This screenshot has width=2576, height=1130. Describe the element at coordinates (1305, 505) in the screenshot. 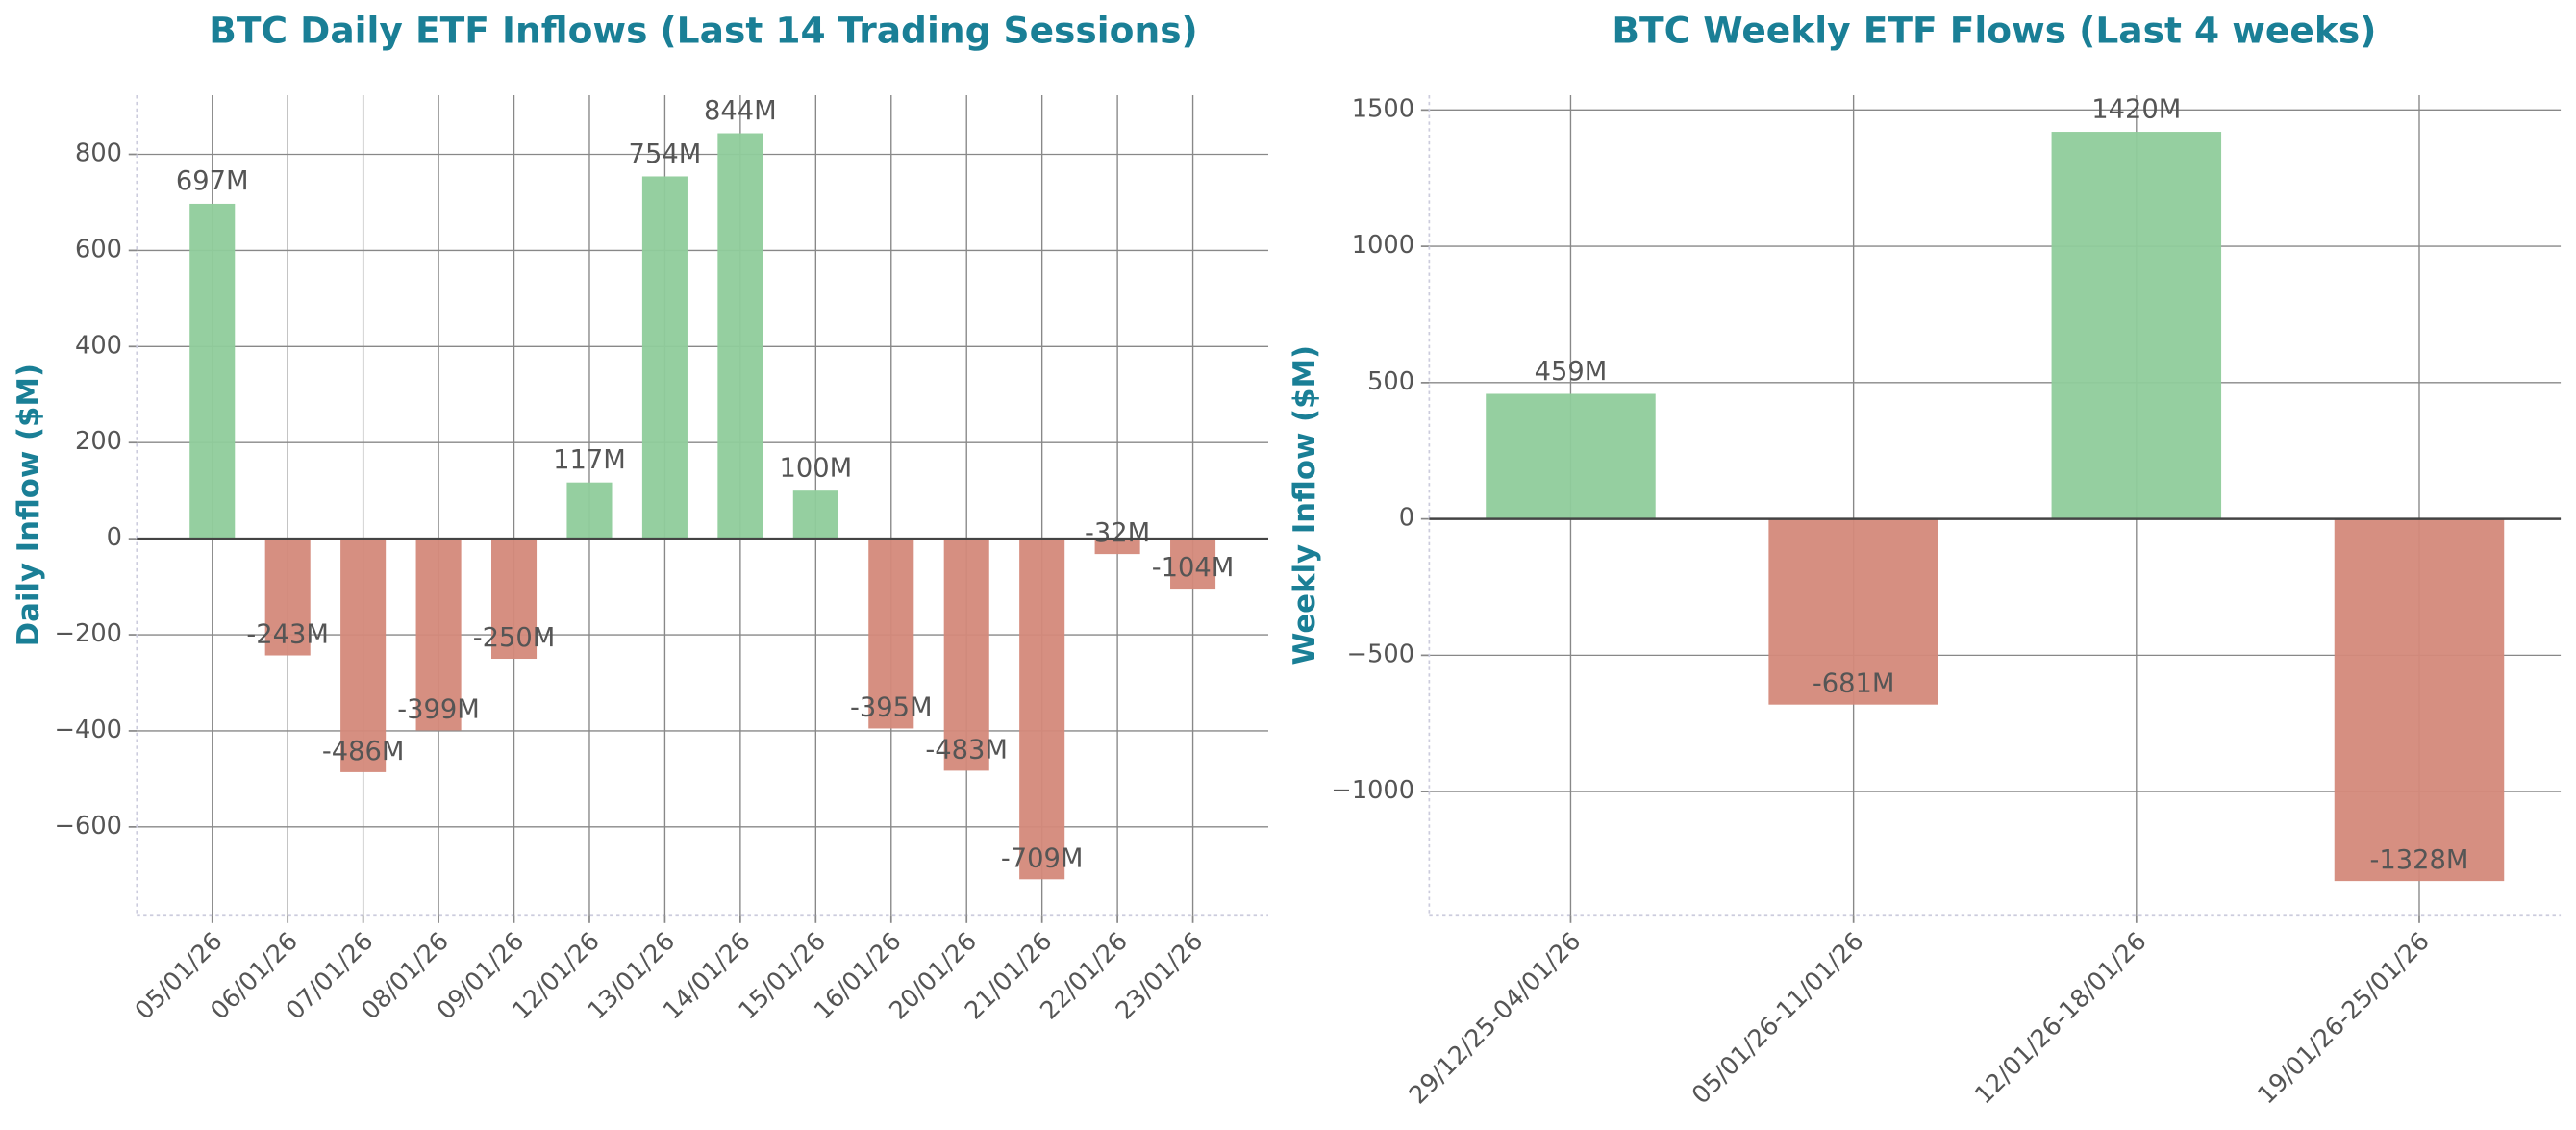

I see `y-axis-label: Weekly Inflow ($M)` at that location.